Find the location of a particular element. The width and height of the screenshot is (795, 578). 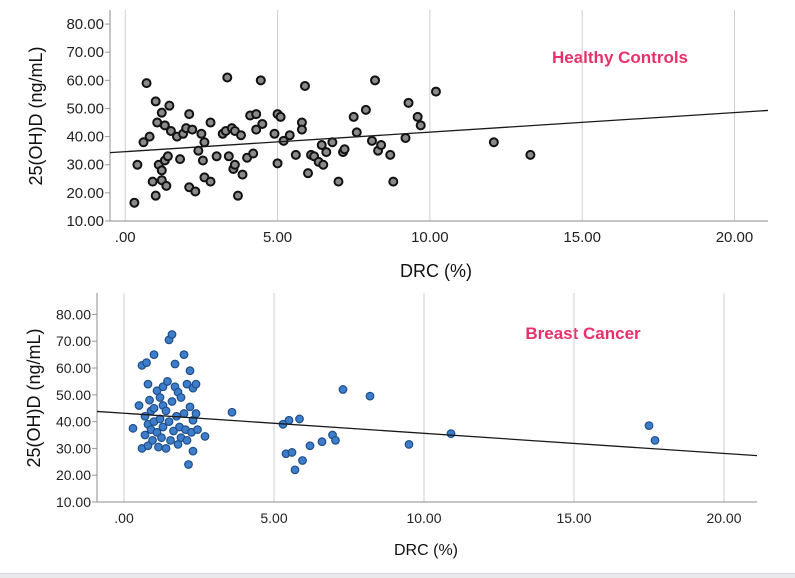

breast-cancer-x-tick-label: .00 is located at coordinates (124, 518).